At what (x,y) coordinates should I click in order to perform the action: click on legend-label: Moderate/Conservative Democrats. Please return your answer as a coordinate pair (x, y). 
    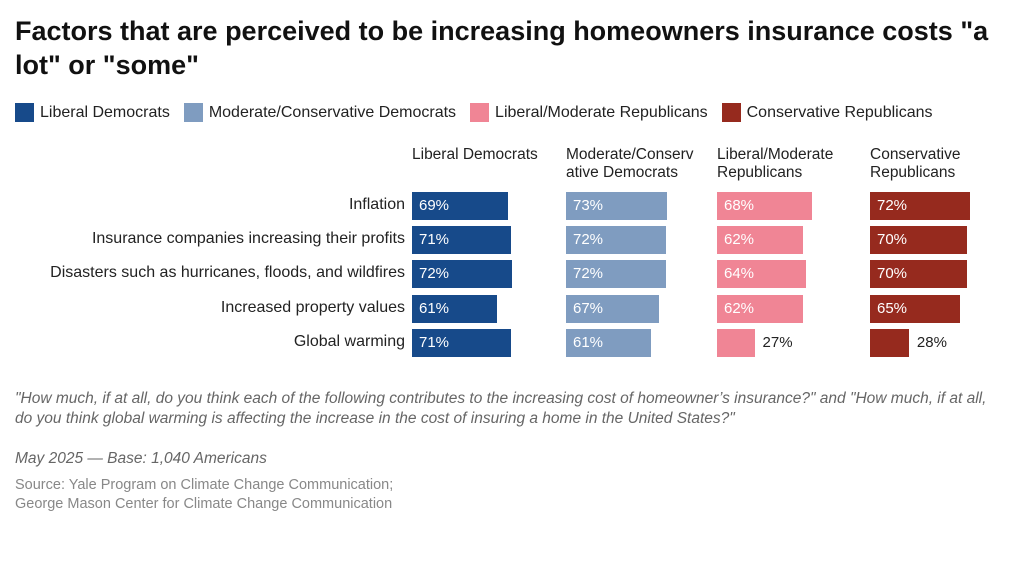
    Looking at the image, I should click on (332, 112).